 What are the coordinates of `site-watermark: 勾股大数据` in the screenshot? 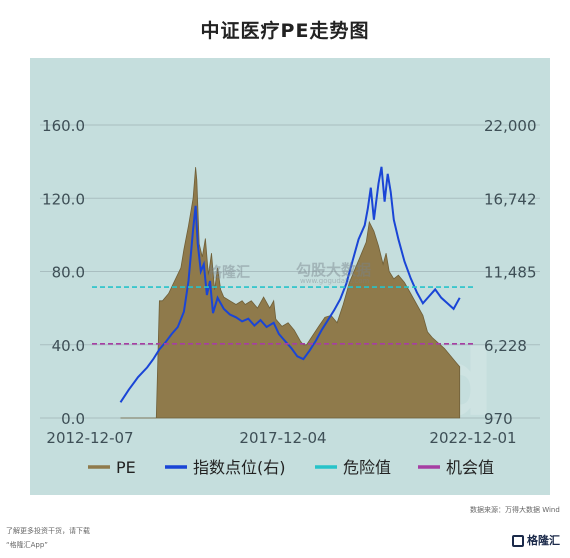 It's located at (334, 270).